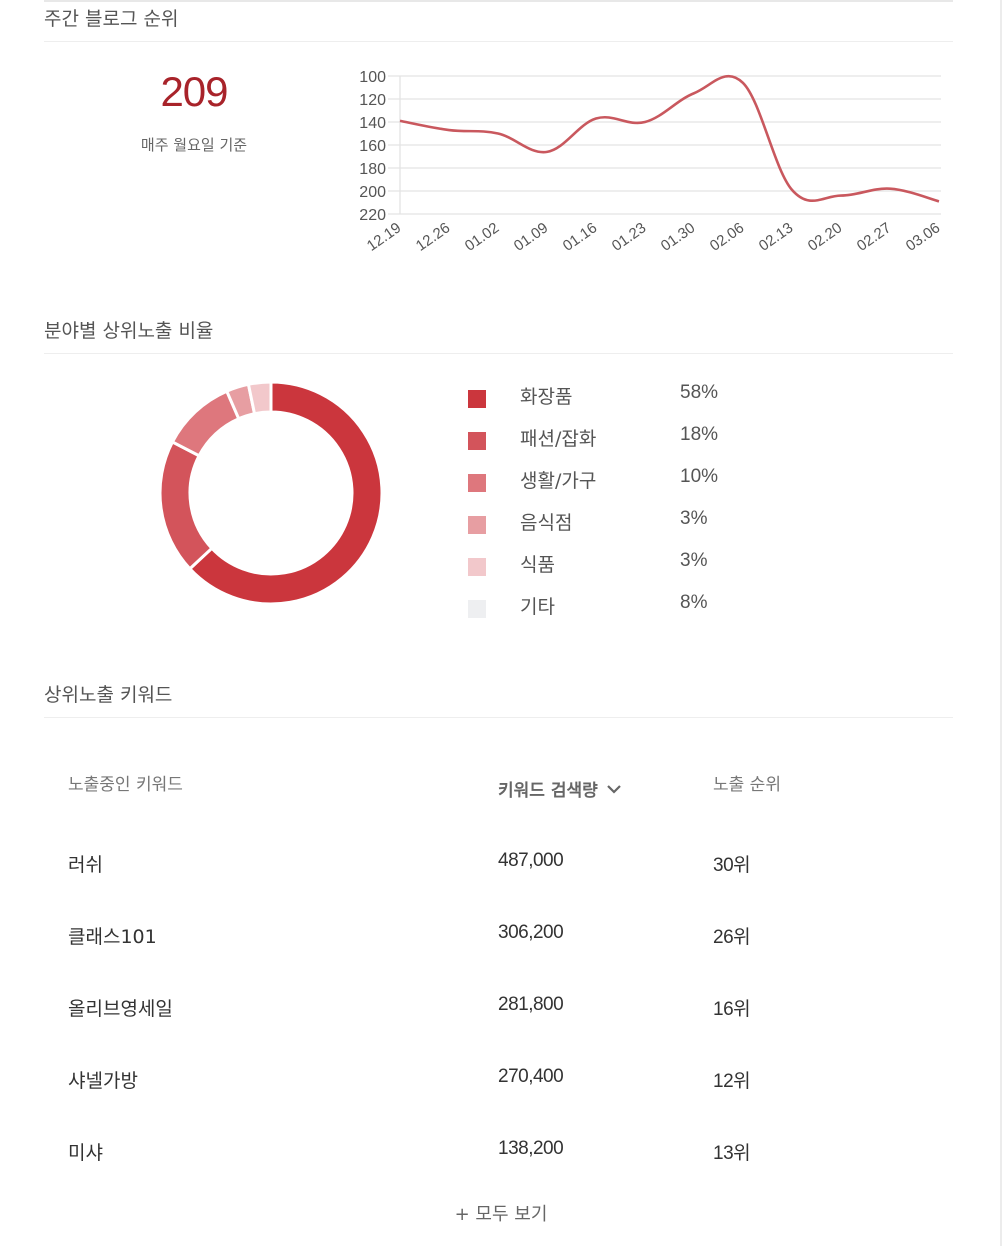  Describe the element at coordinates (669, 138) in the screenshot. I see `rank-line` at that location.